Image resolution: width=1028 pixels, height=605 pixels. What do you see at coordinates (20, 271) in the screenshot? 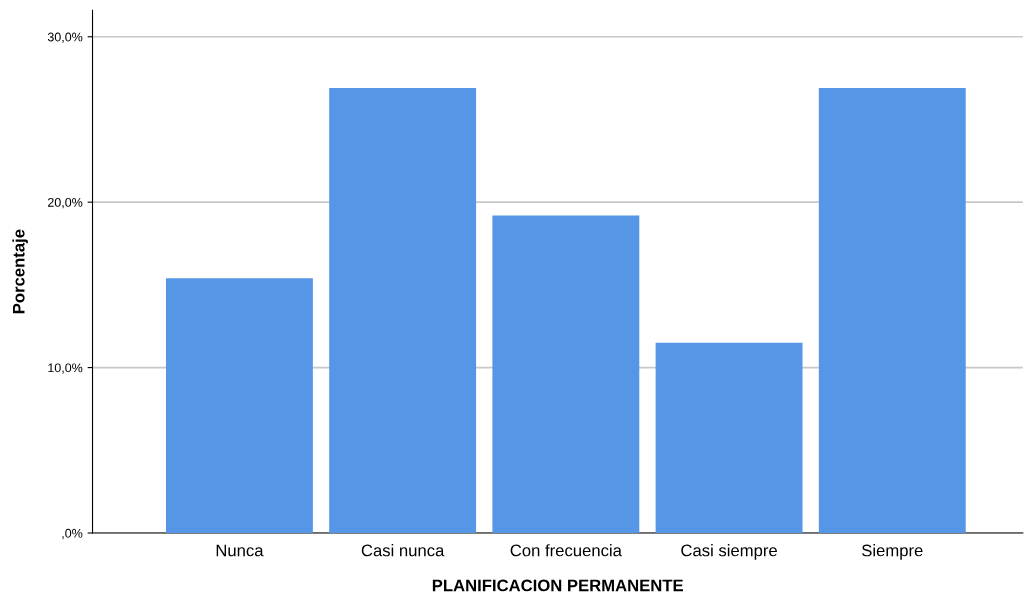
I see `y-axis-title: Porcentaje` at bounding box center [20, 271].